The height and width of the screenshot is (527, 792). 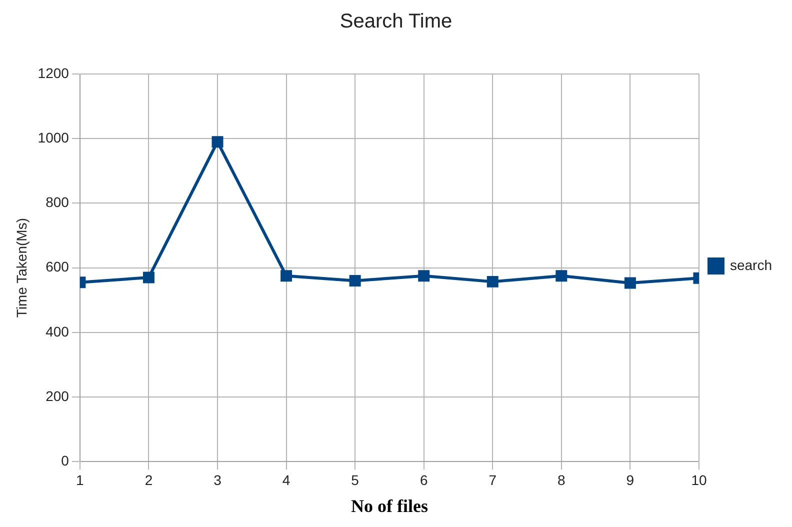 I want to click on x-tick-label: 10, so click(x=699, y=480).